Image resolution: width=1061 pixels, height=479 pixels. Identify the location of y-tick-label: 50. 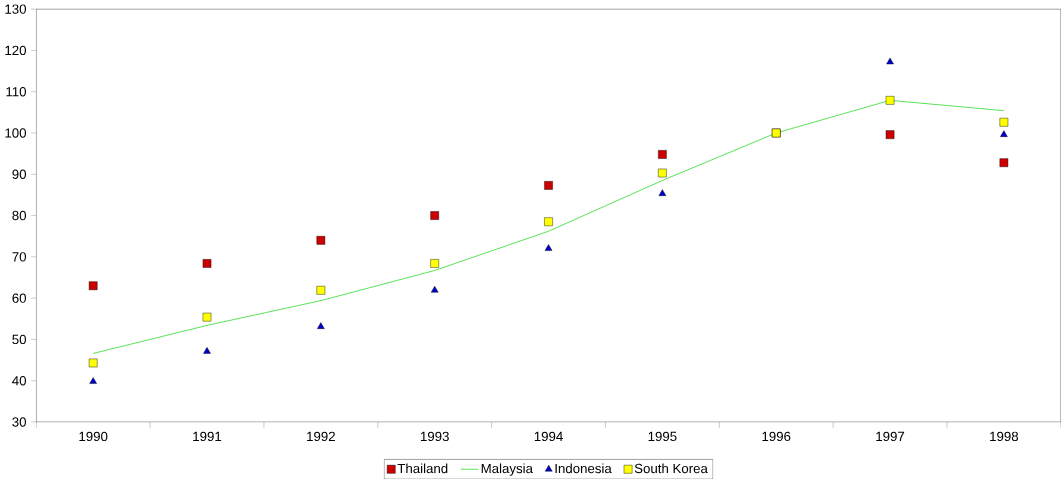
(19, 339).